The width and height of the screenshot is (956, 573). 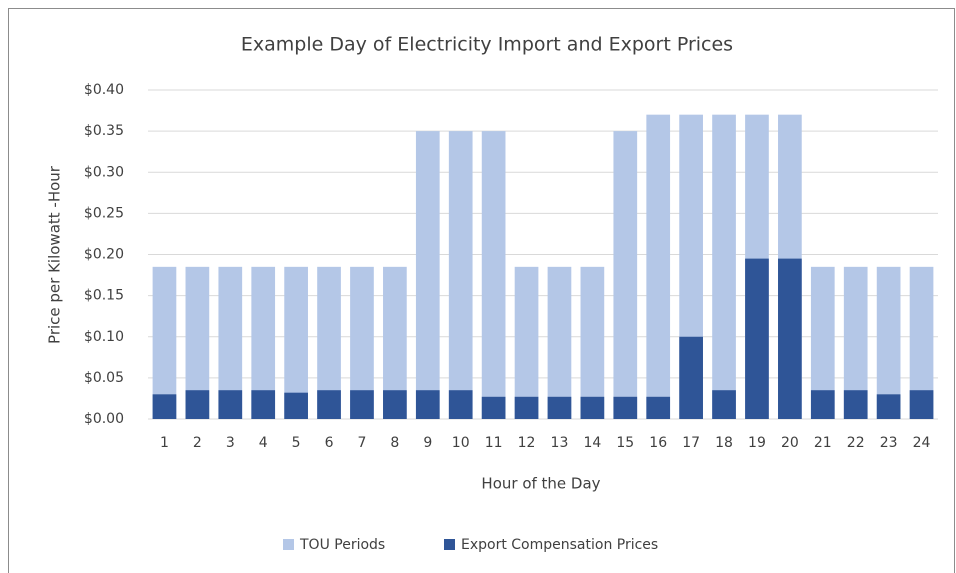 What do you see at coordinates (427, 443) in the screenshot?
I see `x-tick-label: 9` at bounding box center [427, 443].